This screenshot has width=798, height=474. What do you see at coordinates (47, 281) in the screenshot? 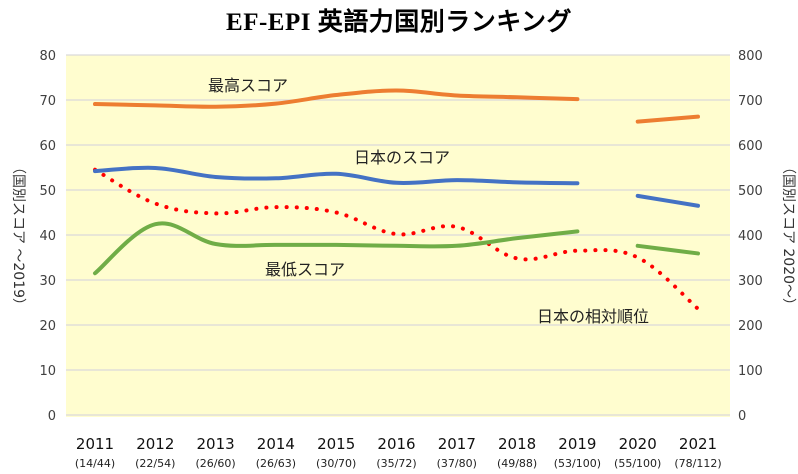
I see `left-tick-label: 30` at bounding box center [47, 281].